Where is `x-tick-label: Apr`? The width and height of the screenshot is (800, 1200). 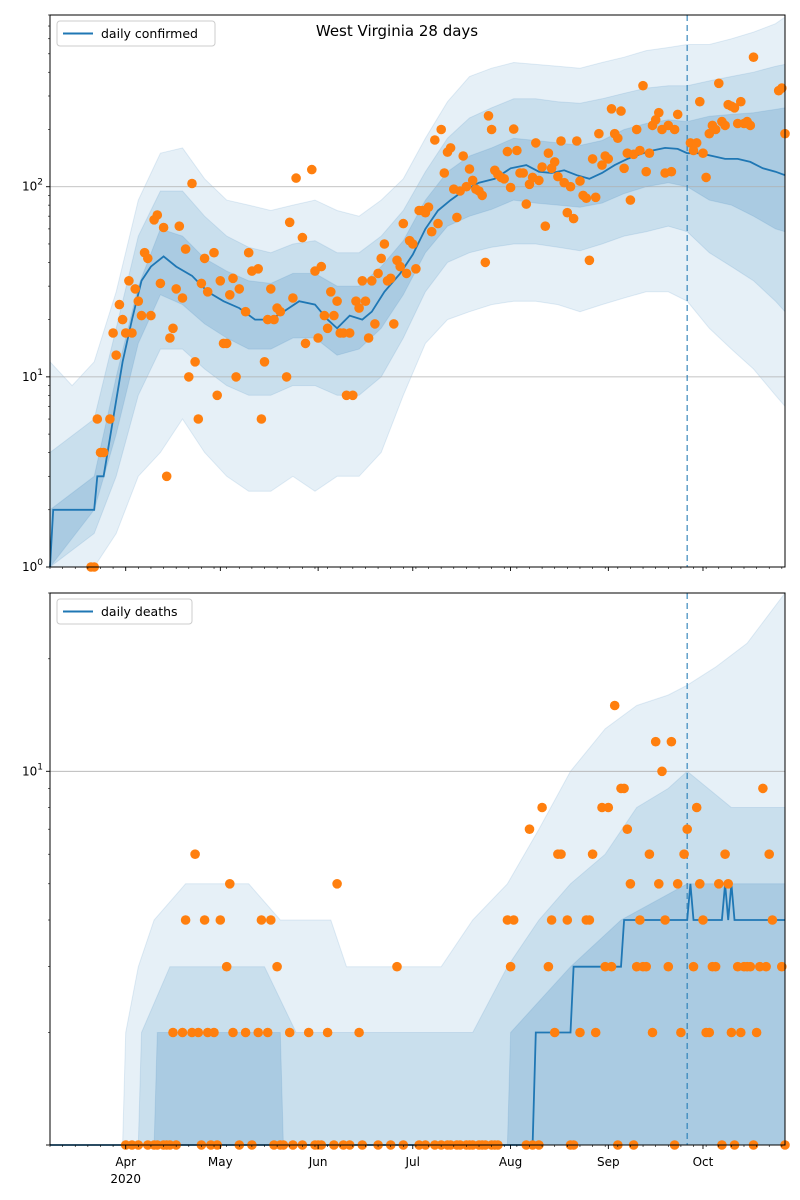
x-tick-label: Apr is located at coordinates (125, 1162).